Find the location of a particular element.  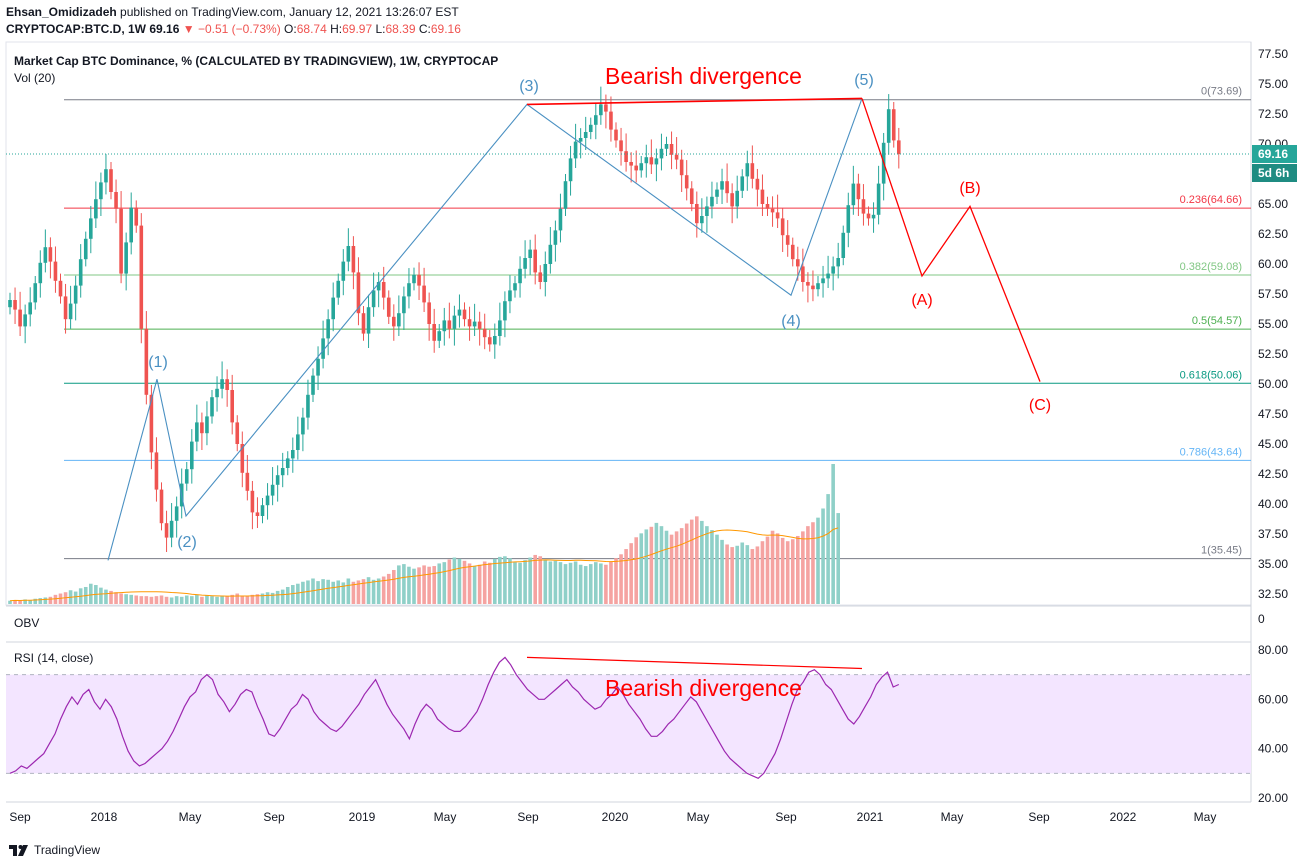

symbol-name: CRYPTOCAP:BTC.D, 1W is located at coordinates (76, 29).